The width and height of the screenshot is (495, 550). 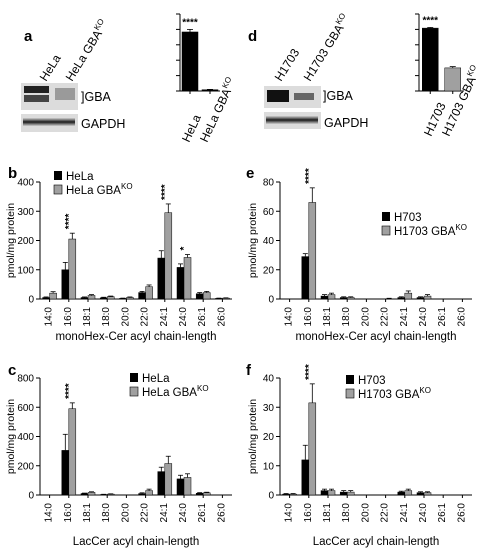 I want to click on inset-d-xlabel-h1703-gbako-sup: KO, so click(x=471, y=70).